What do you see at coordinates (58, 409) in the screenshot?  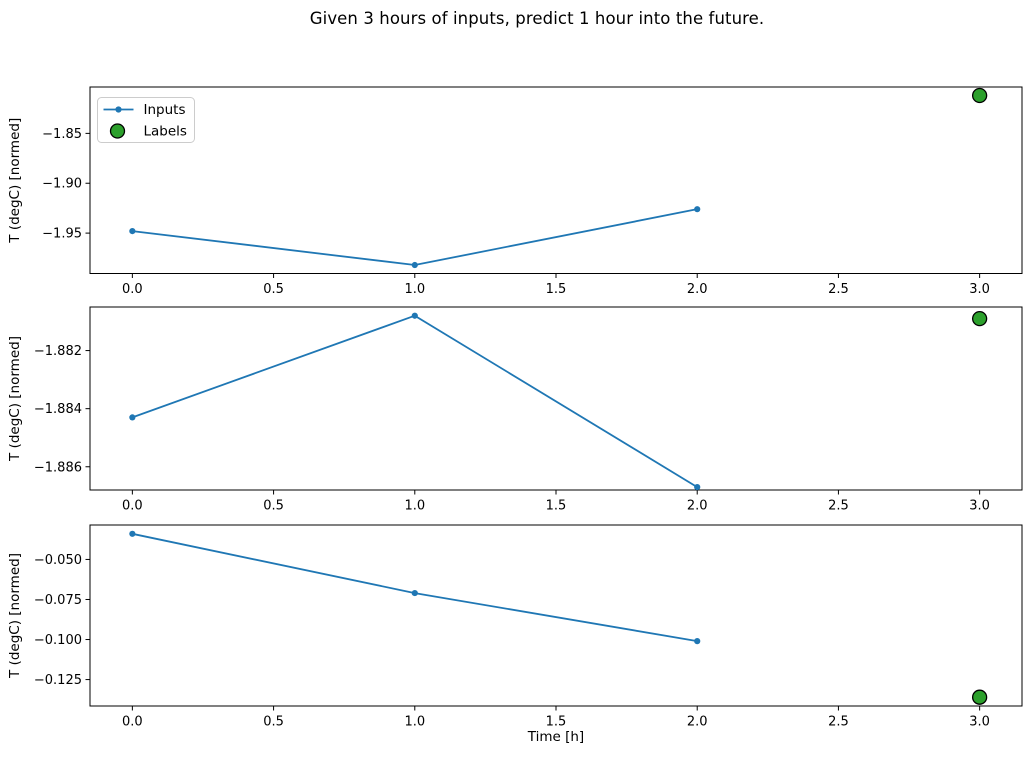 I see `y-tick-label: −1.884` at bounding box center [58, 409].